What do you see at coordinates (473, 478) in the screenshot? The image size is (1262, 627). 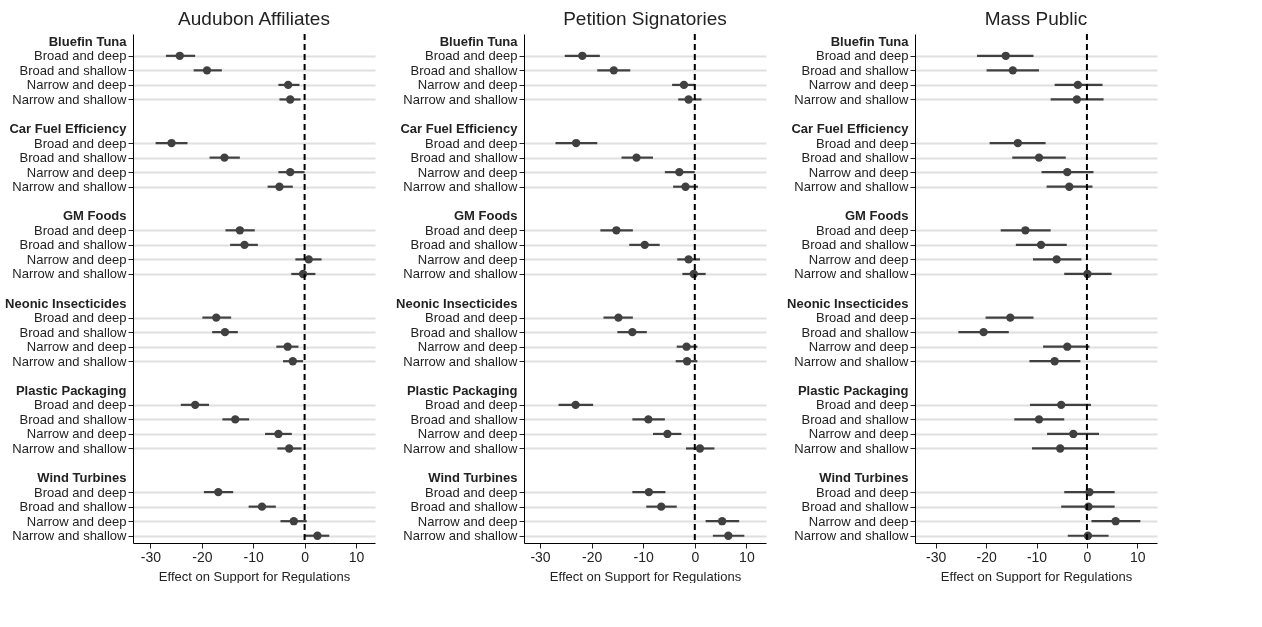 I see `y-tick-label: Wind Turbines` at bounding box center [473, 478].